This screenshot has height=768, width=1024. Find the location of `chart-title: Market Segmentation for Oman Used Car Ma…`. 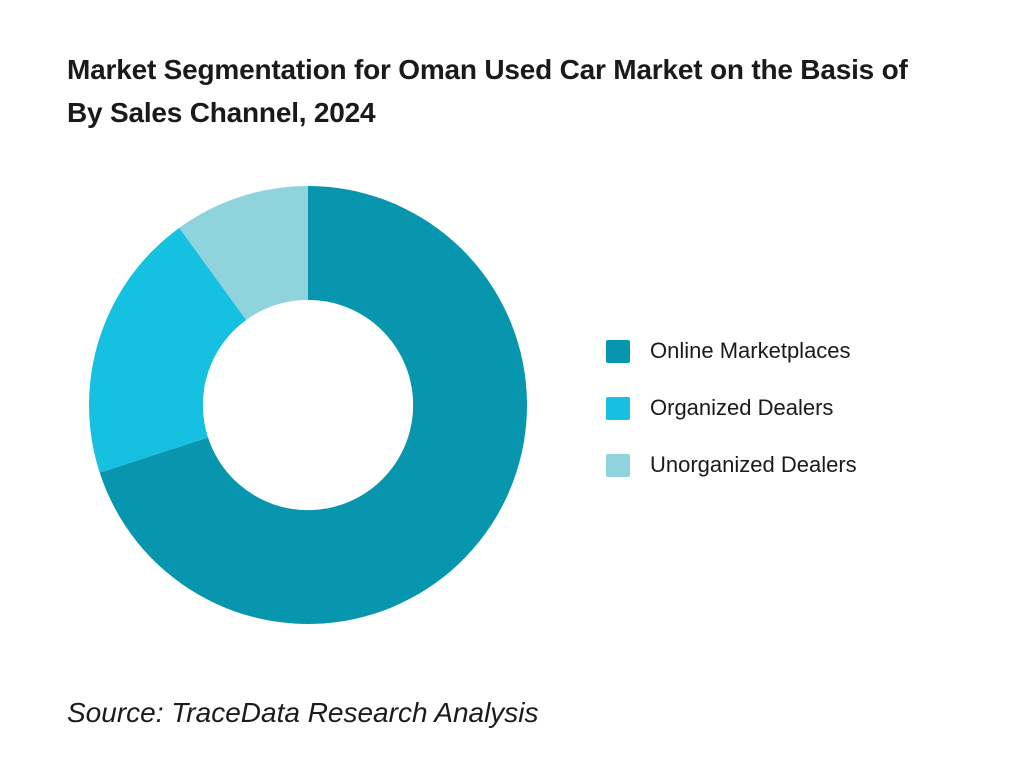

chart-title: Market Segmentation for Oman Used Car Ma… is located at coordinates (537, 91).